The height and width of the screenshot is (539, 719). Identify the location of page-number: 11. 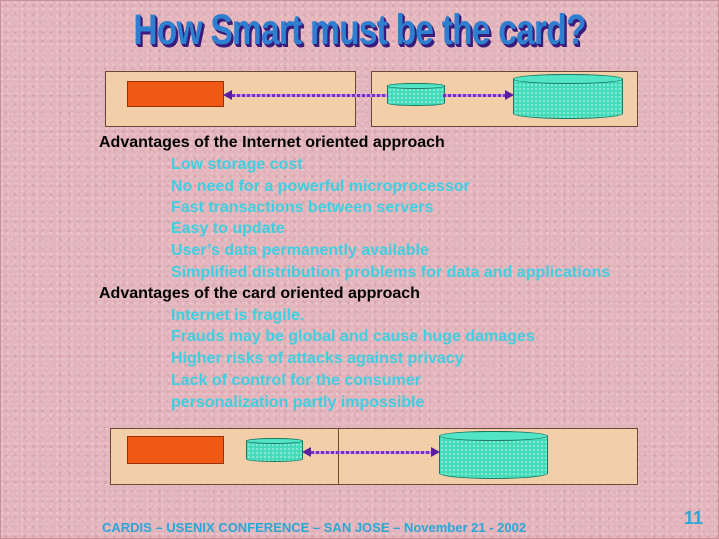
(694, 518).